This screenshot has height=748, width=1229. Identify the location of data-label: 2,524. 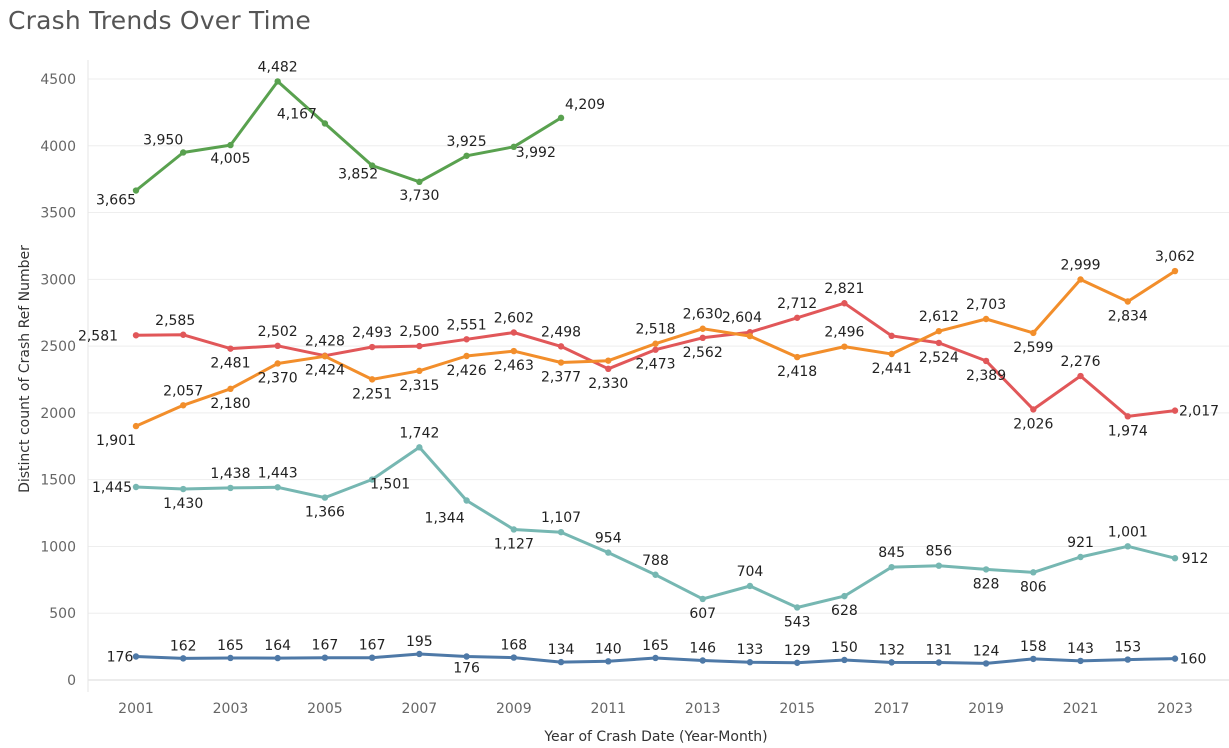
(939, 358).